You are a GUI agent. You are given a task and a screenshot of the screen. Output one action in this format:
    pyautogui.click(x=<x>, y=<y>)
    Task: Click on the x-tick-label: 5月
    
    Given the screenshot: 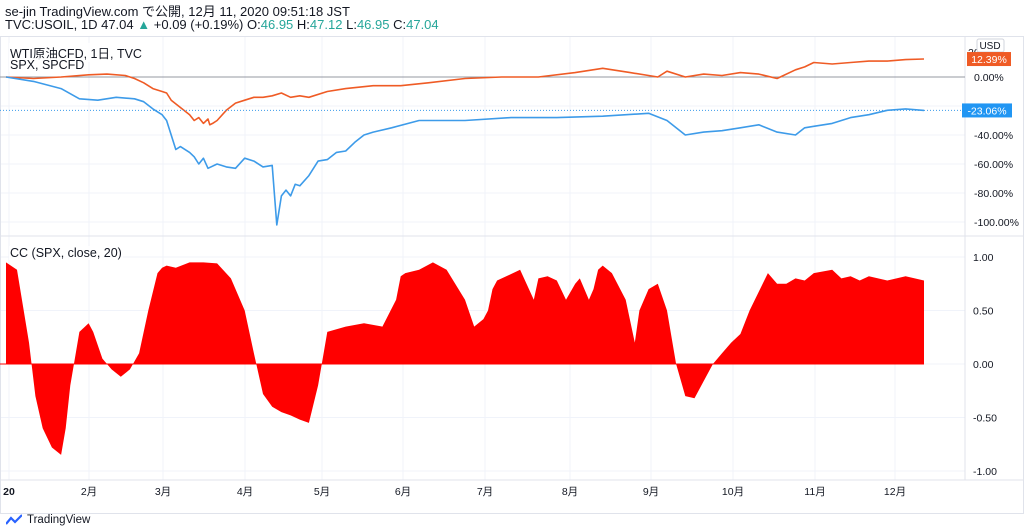 What is the action you would take?
    pyautogui.click(x=322, y=492)
    